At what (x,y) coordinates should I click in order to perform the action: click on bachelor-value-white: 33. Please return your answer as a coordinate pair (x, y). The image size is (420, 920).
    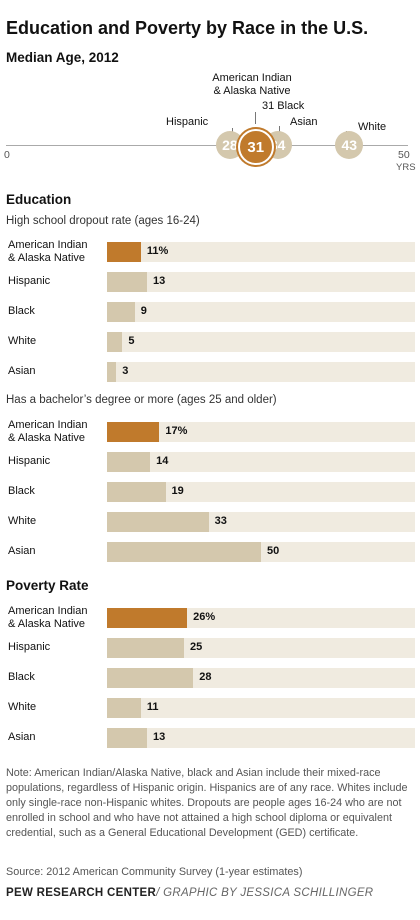
    Looking at the image, I should click on (220, 521).